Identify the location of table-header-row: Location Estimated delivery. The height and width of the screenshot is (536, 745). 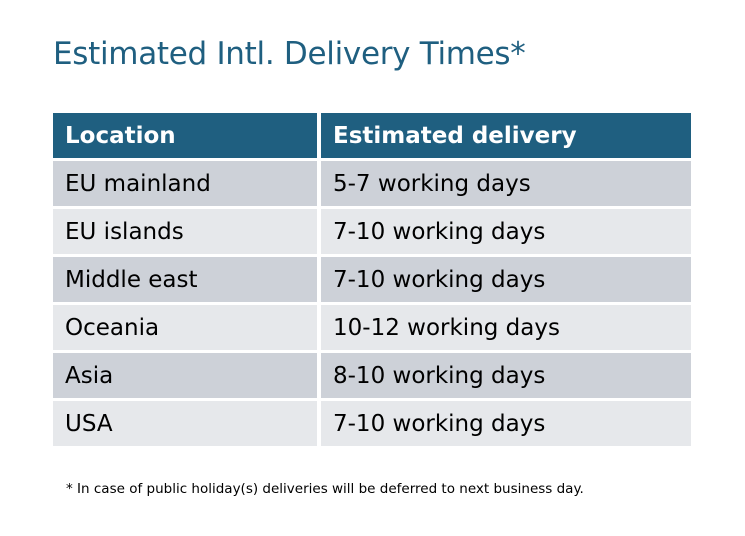
(372, 137).